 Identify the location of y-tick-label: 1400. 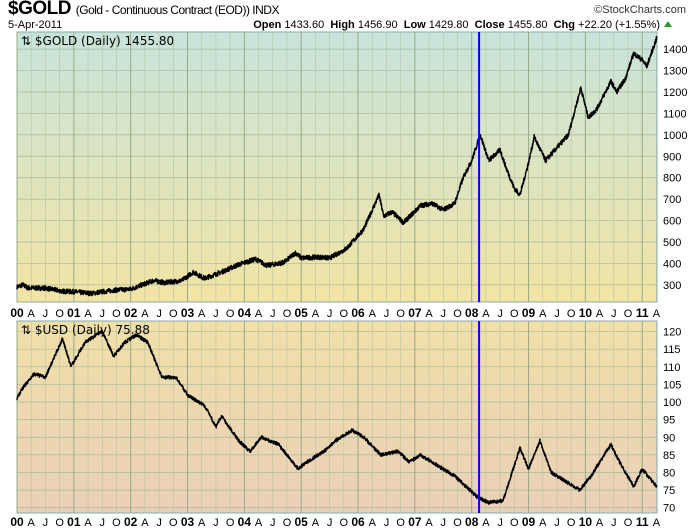
(675, 50).